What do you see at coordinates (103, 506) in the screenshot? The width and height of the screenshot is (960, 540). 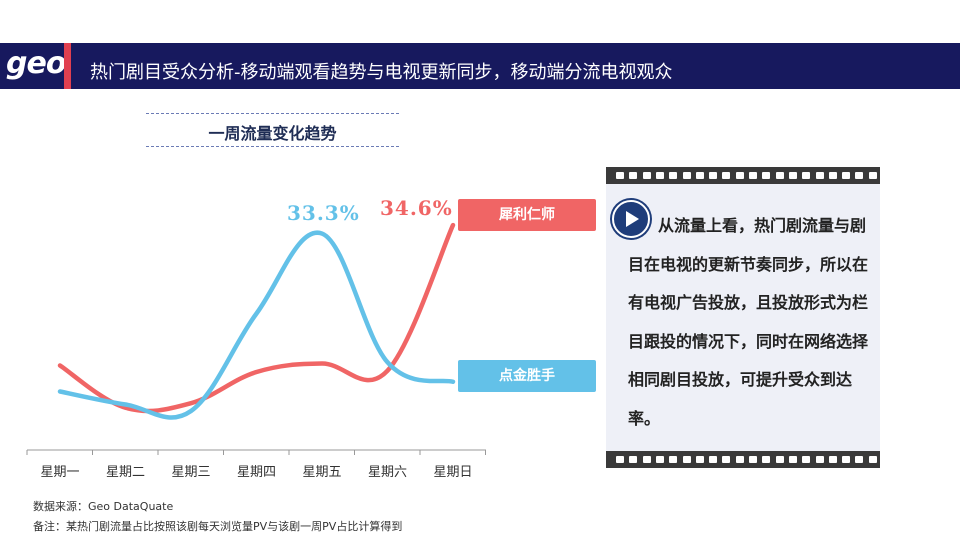 I see `data-source: 数据来源：Geo DataQuate` at bounding box center [103, 506].